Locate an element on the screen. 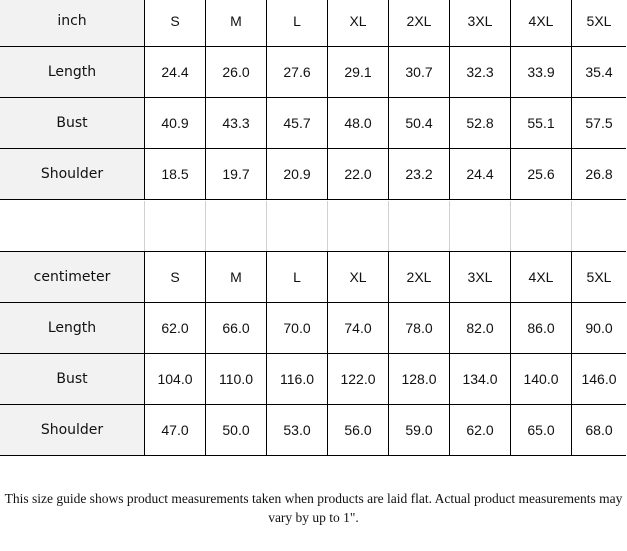  measurement-value: 55.1 is located at coordinates (541, 123).